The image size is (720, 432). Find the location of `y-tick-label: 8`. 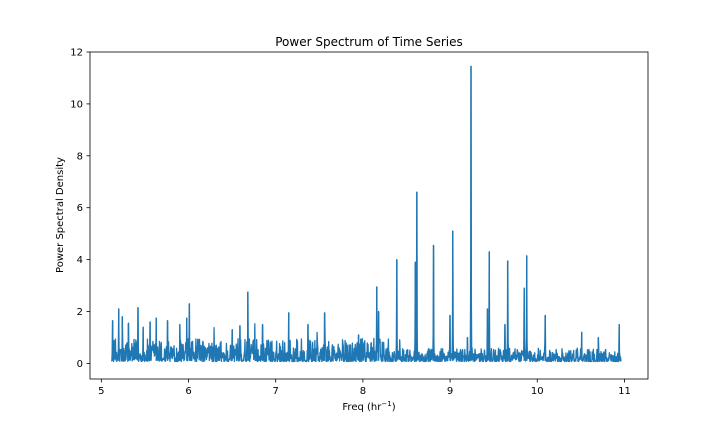

y-tick-label: 8 is located at coordinates (80, 156).